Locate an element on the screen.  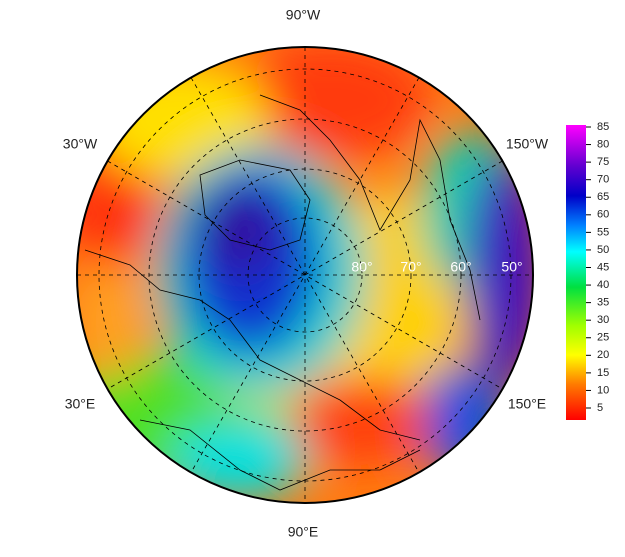
lat-label: 70° is located at coordinates (410, 267).